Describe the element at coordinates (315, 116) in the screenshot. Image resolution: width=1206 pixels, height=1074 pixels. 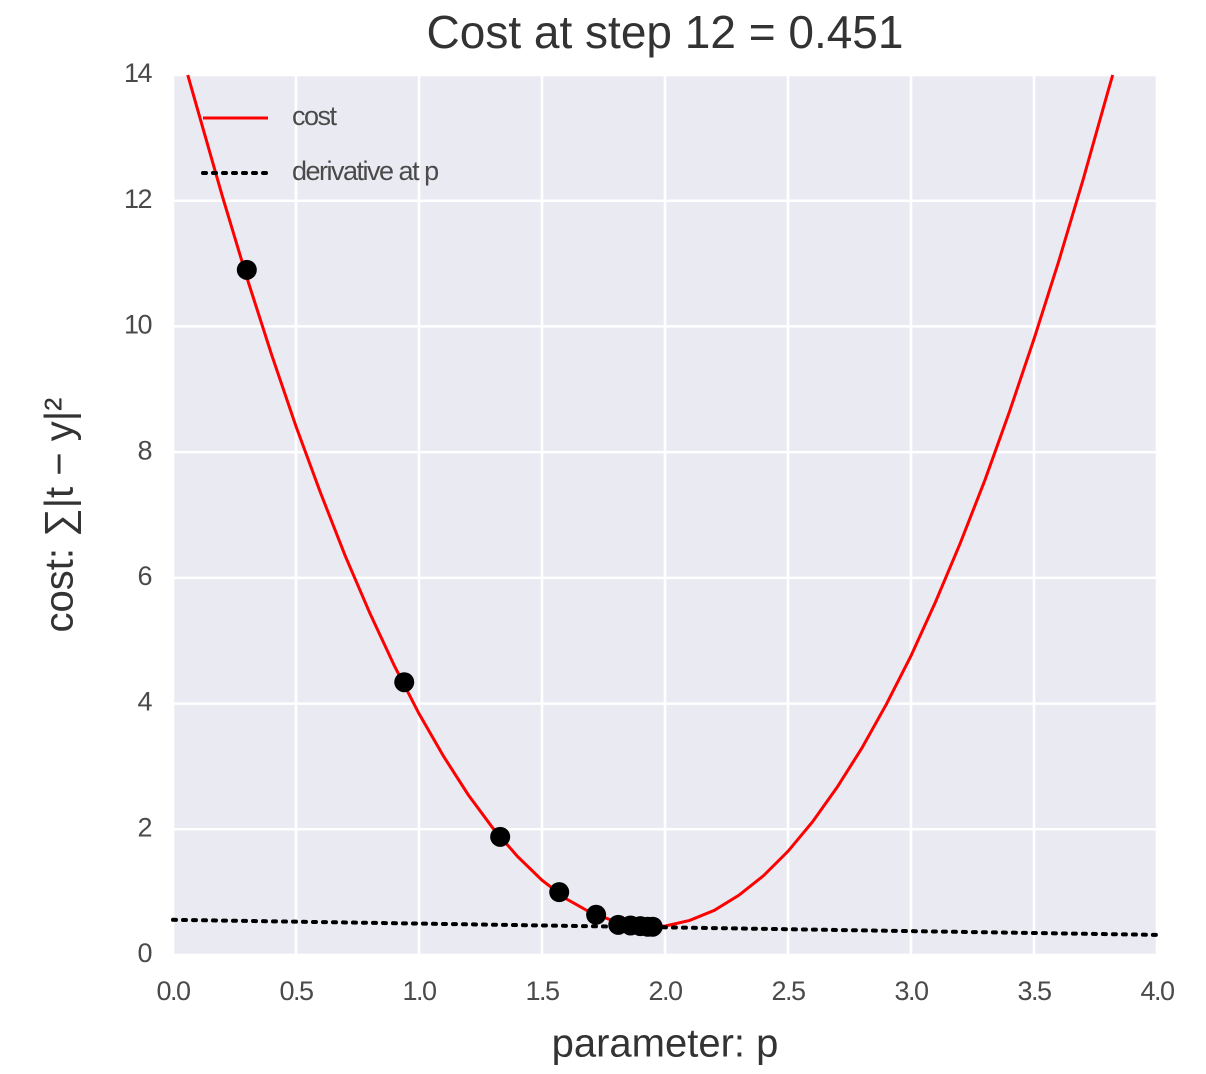
I see `legend-label: cost` at that location.